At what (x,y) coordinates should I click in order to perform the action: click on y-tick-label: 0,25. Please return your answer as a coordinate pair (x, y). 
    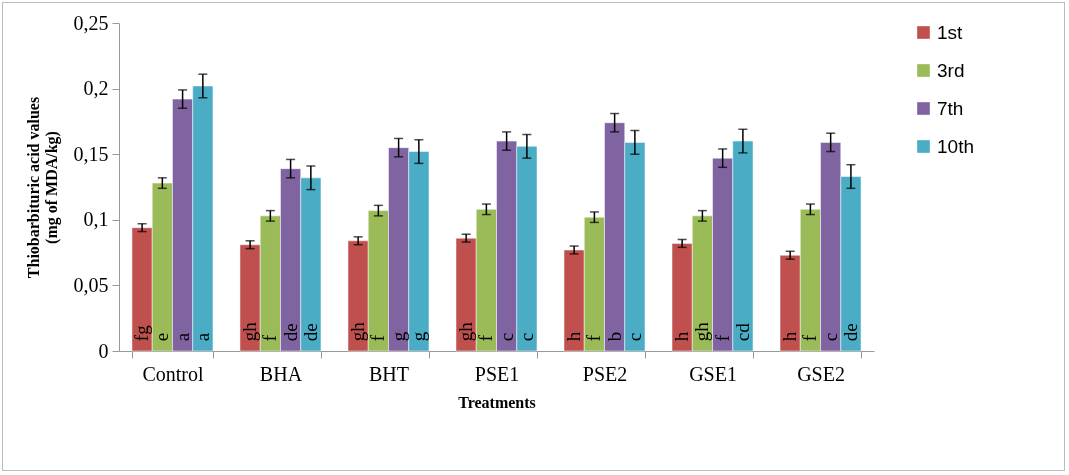
    Looking at the image, I should click on (91, 22).